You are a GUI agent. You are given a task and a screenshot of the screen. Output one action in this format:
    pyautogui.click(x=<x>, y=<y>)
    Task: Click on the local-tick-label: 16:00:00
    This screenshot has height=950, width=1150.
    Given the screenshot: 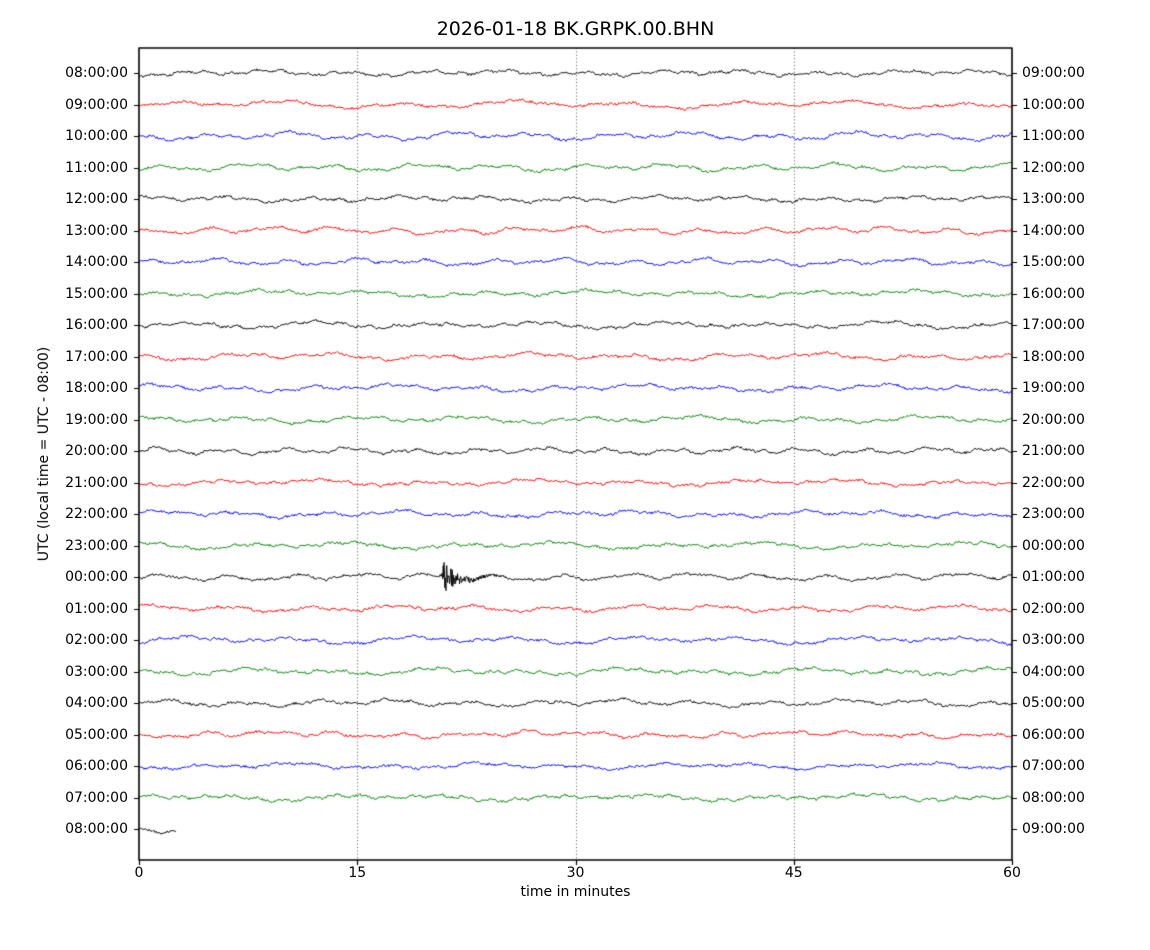 What is the action you would take?
    pyautogui.click(x=1053, y=293)
    